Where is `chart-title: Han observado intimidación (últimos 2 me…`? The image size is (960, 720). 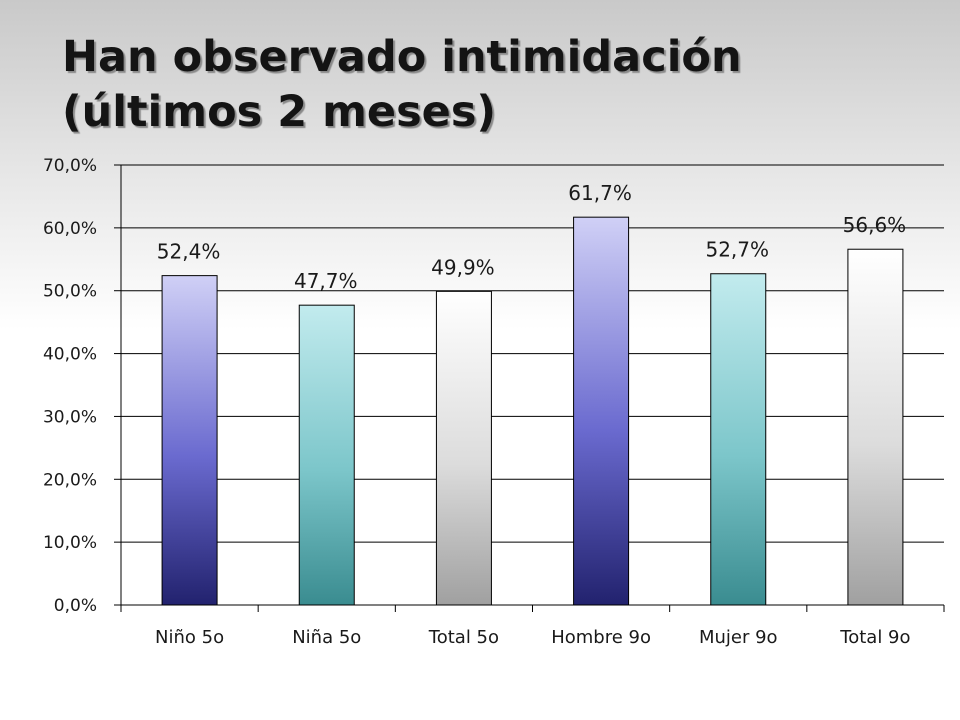 chart-title: Han observado intimidación (últimos 2 me… is located at coordinates (502, 85).